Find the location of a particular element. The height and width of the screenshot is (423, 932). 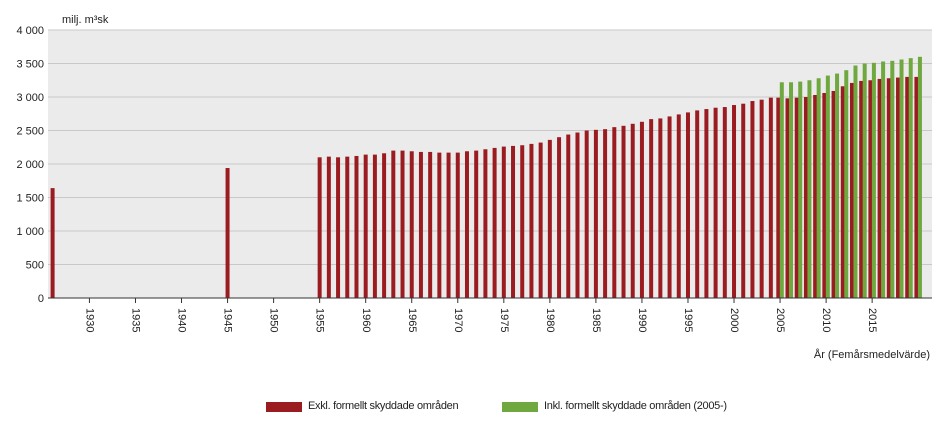

legend-item-exkl: Exkl. formellt skyddade områden is located at coordinates (379, 406).